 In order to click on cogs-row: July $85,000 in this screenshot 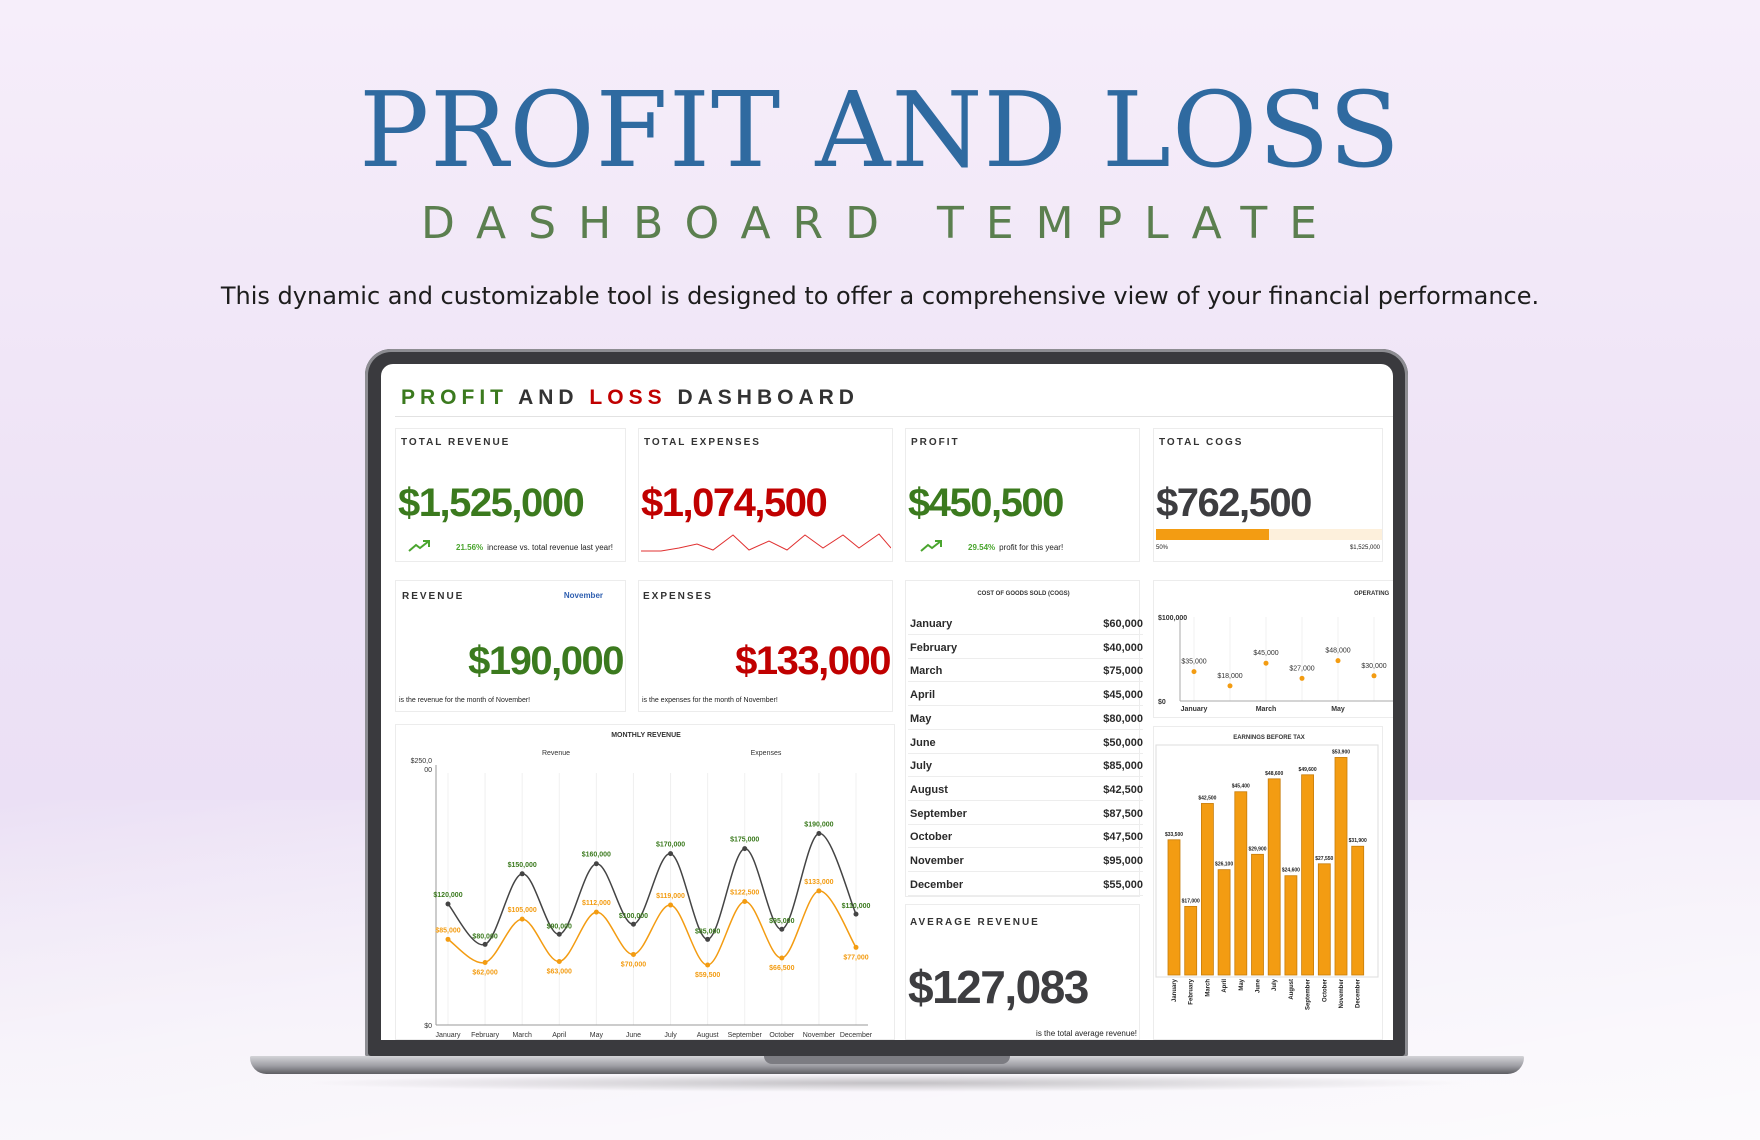, I will do `click(1025, 765)`.